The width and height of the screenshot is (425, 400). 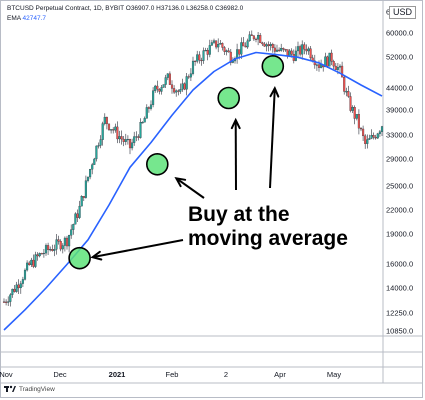 What do you see at coordinates (6, 374) in the screenshot?
I see `x-tick-label: Nov` at bounding box center [6, 374].